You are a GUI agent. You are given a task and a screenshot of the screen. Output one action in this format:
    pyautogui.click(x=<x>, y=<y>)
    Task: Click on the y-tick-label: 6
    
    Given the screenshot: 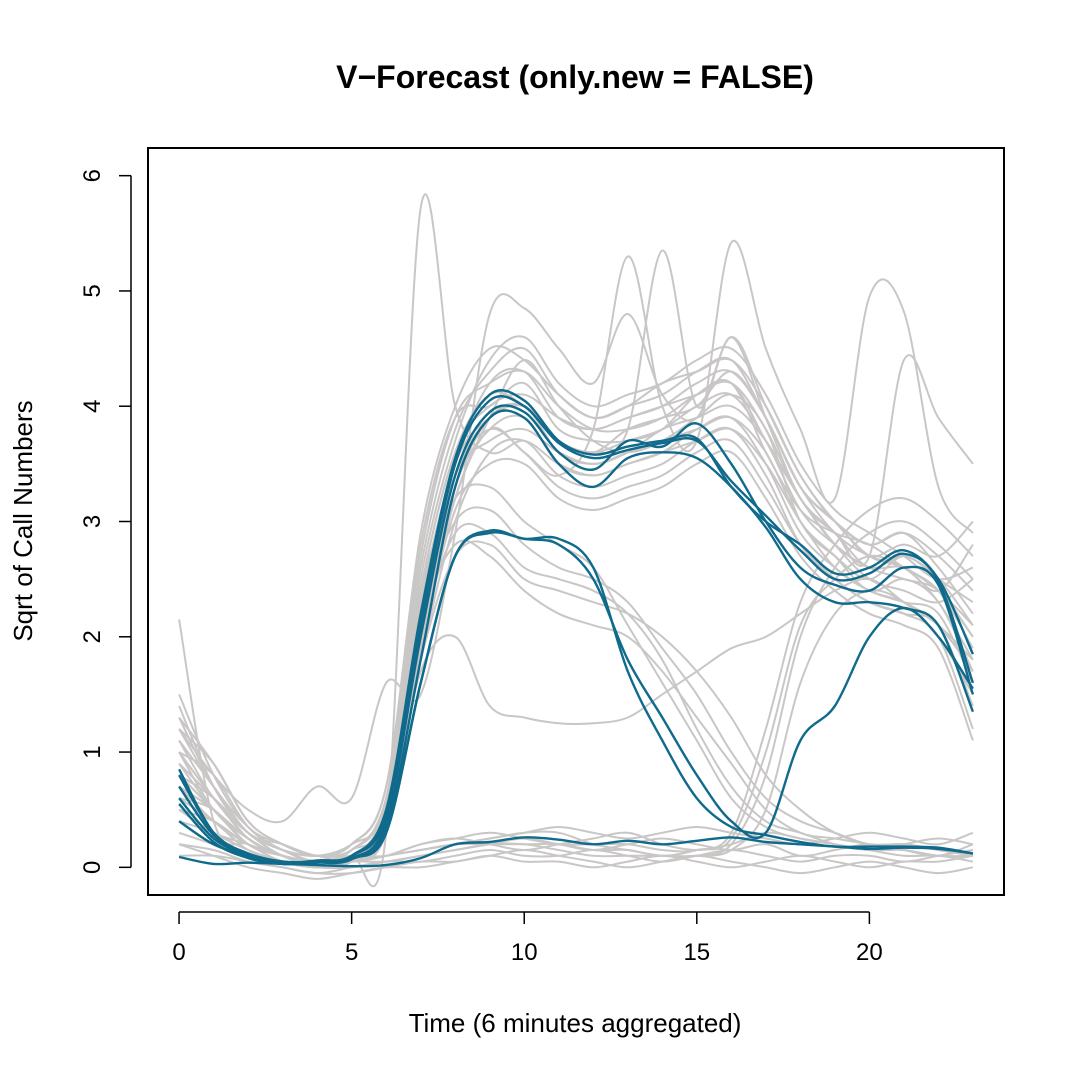 What is the action you would take?
    pyautogui.click(x=92, y=175)
    